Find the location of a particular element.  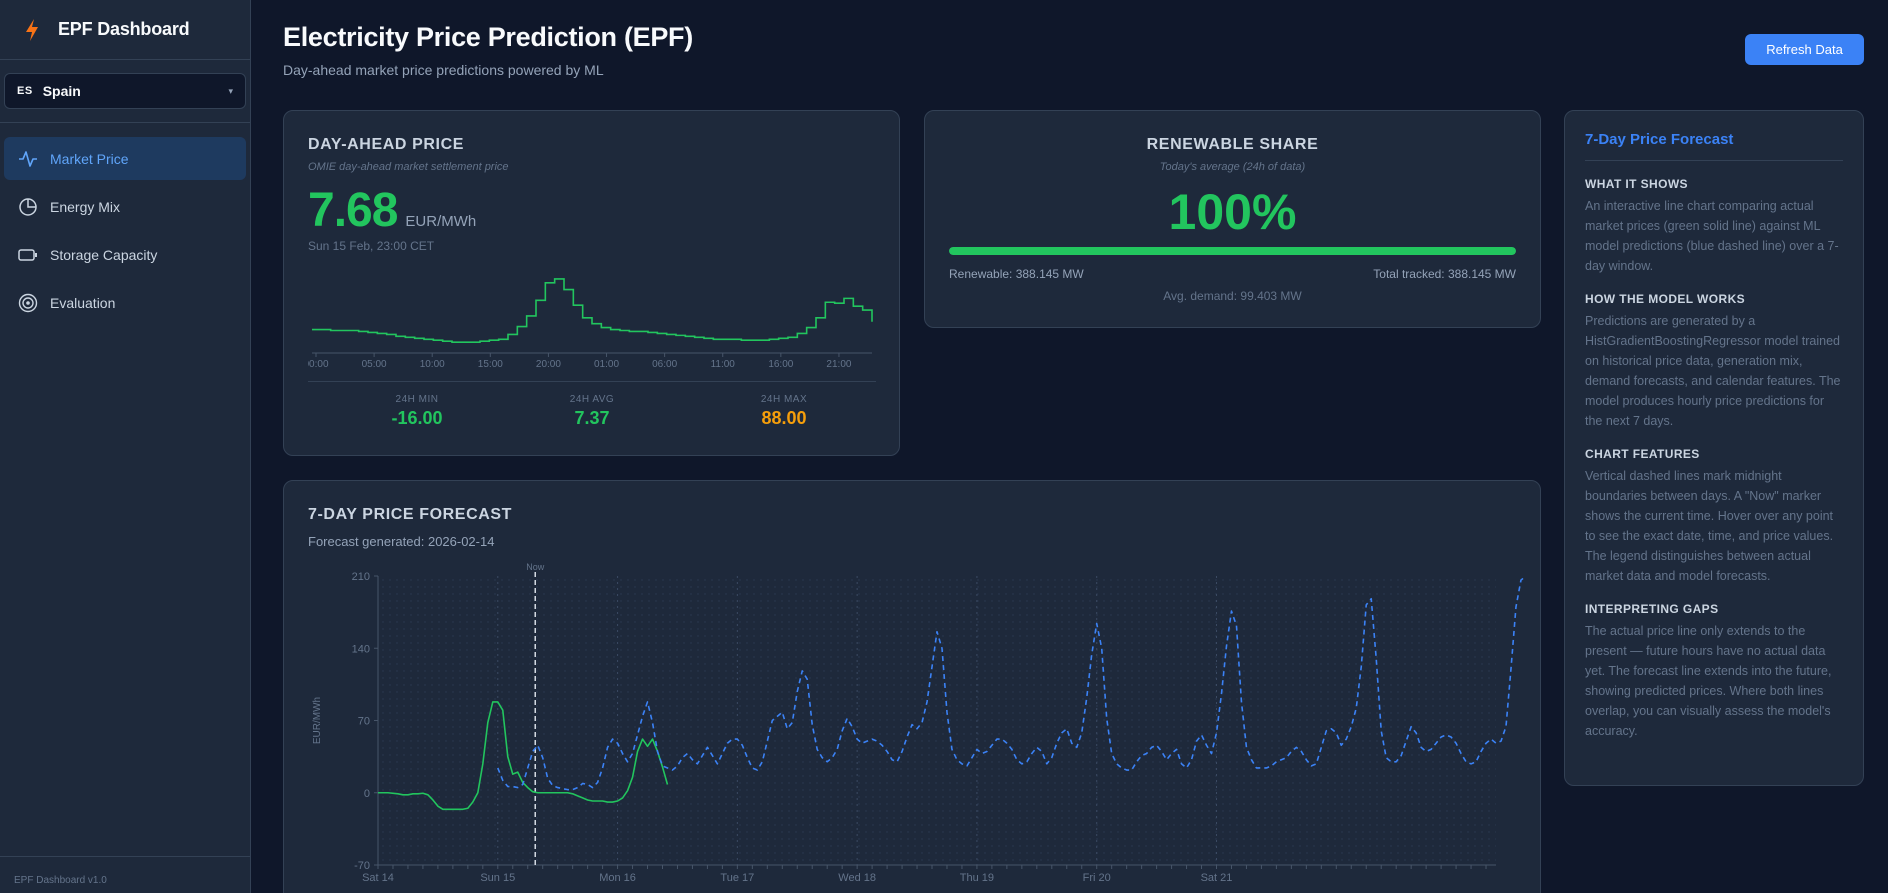

x-tick-label: Mon 16 is located at coordinates (617, 878).